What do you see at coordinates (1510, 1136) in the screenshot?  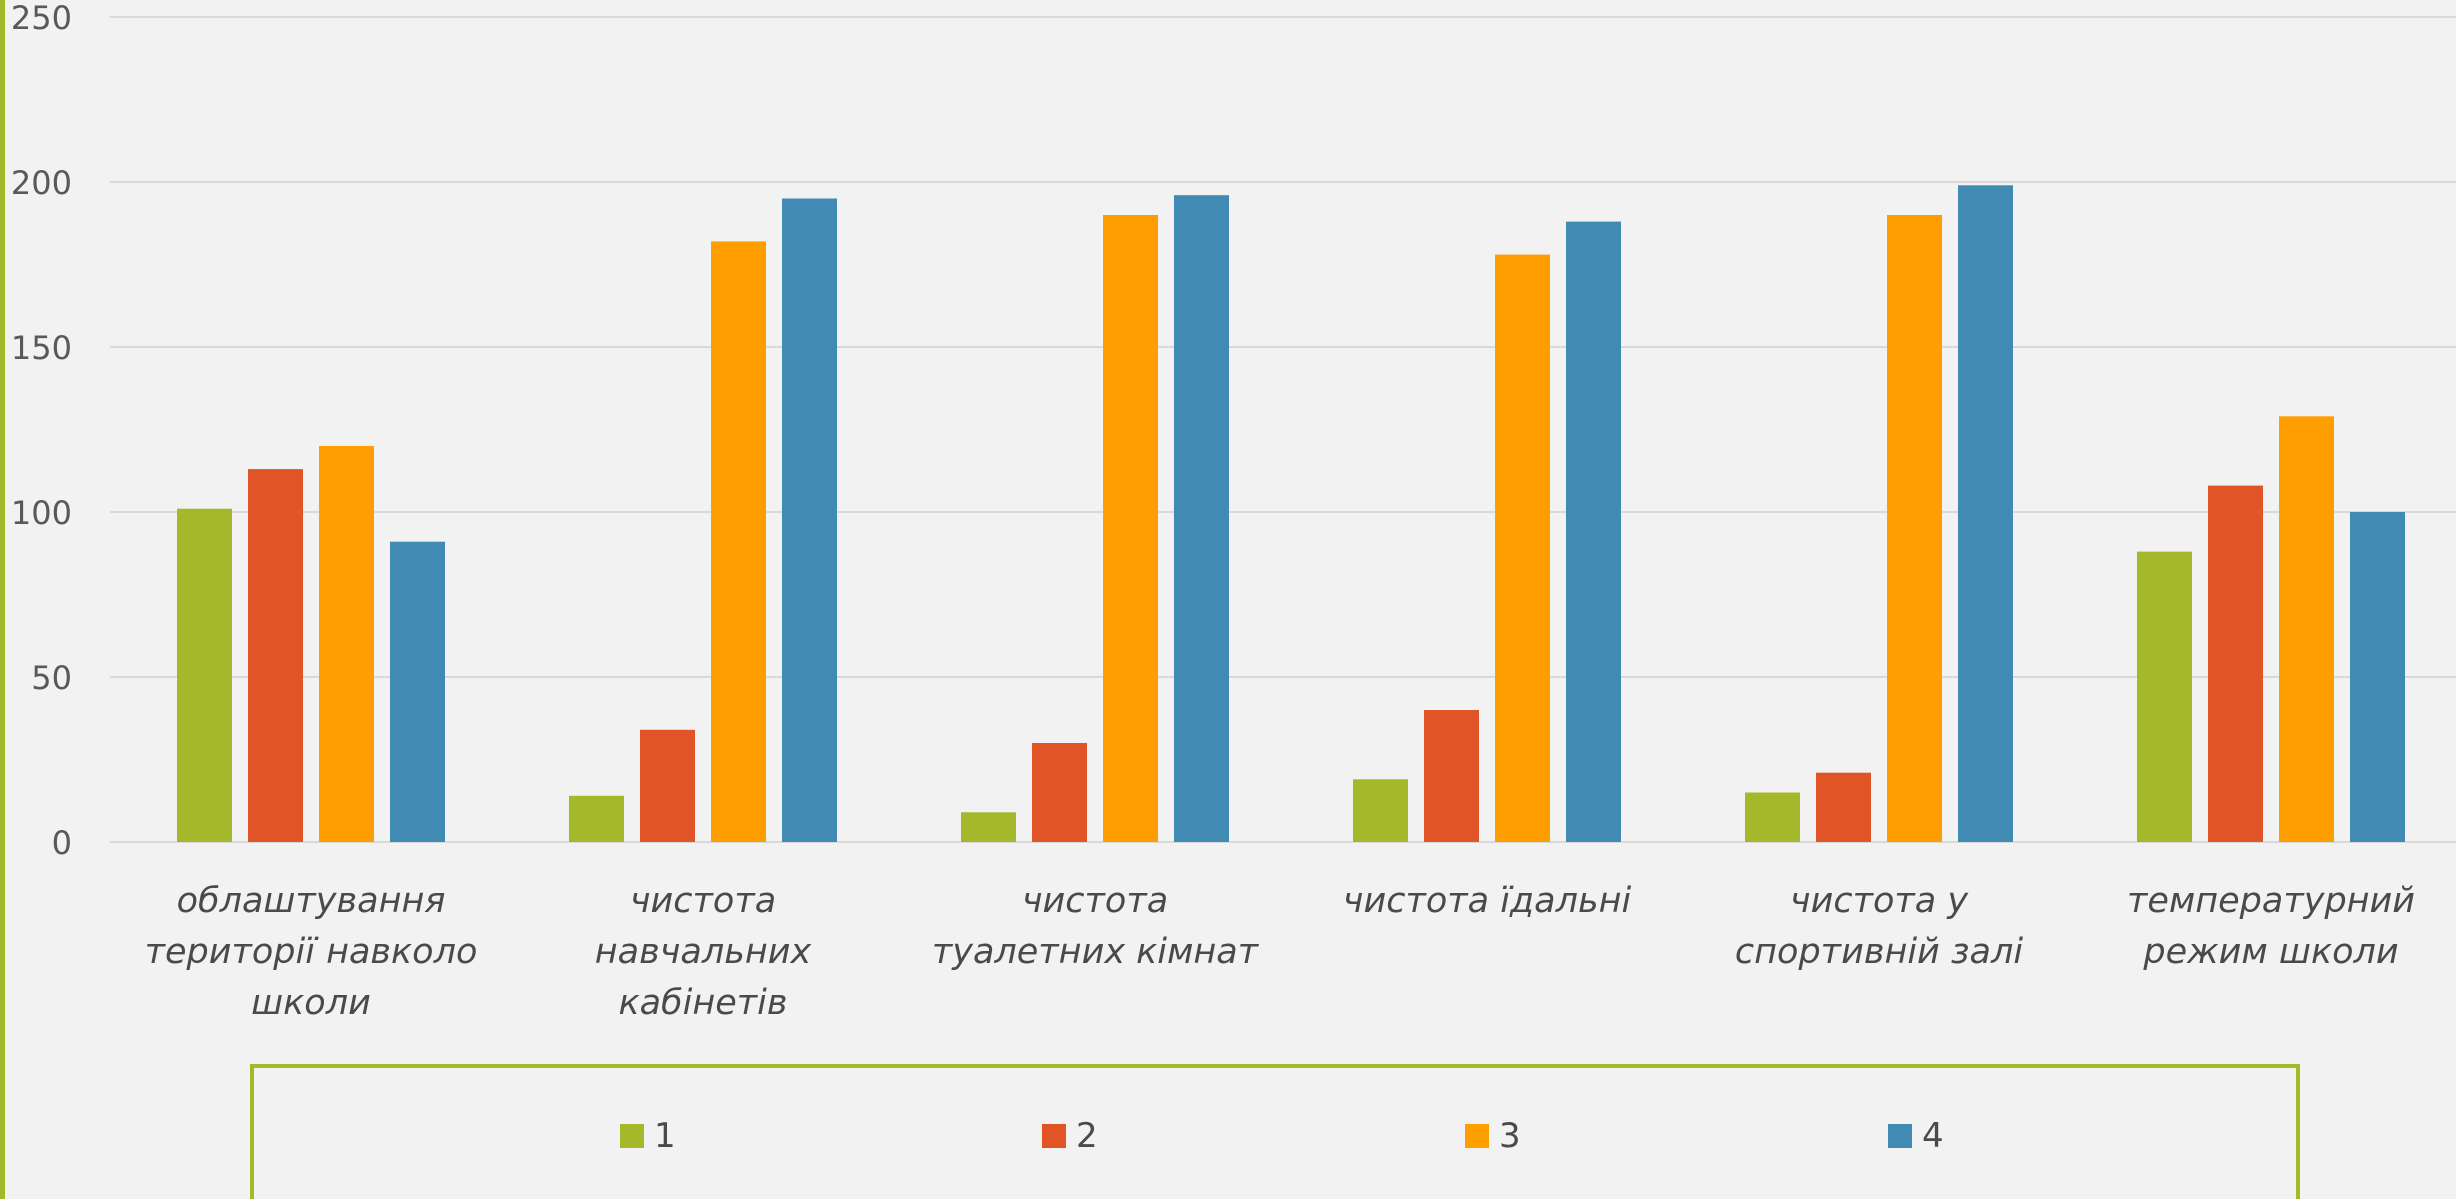 I see `legend-label: 3` at bounding box center [1510, 1136].